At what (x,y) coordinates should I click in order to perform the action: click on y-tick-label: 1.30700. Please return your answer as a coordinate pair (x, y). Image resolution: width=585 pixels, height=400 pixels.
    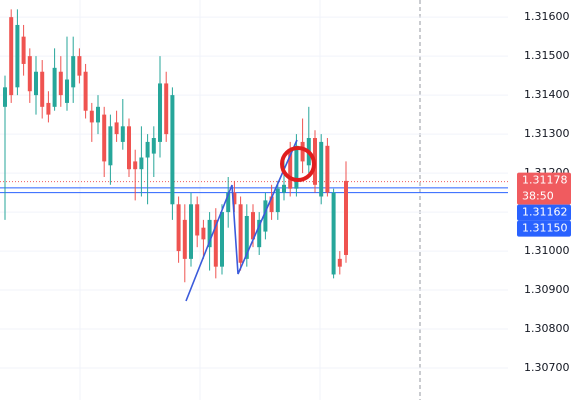
    Looking at the image, I should click on (547, 367).